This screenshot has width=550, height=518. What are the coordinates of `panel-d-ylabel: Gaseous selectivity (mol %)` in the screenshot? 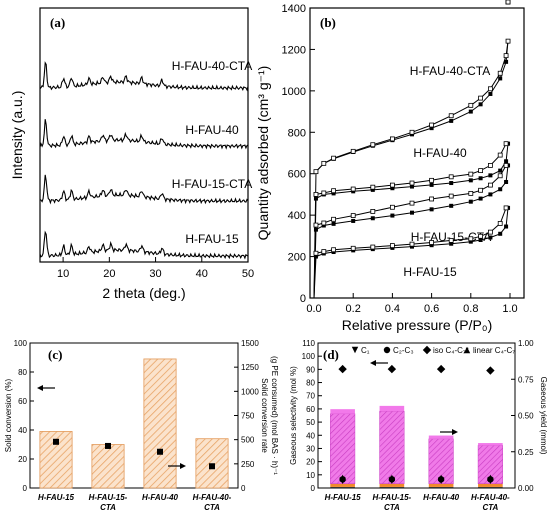 It's located at (293, 415).